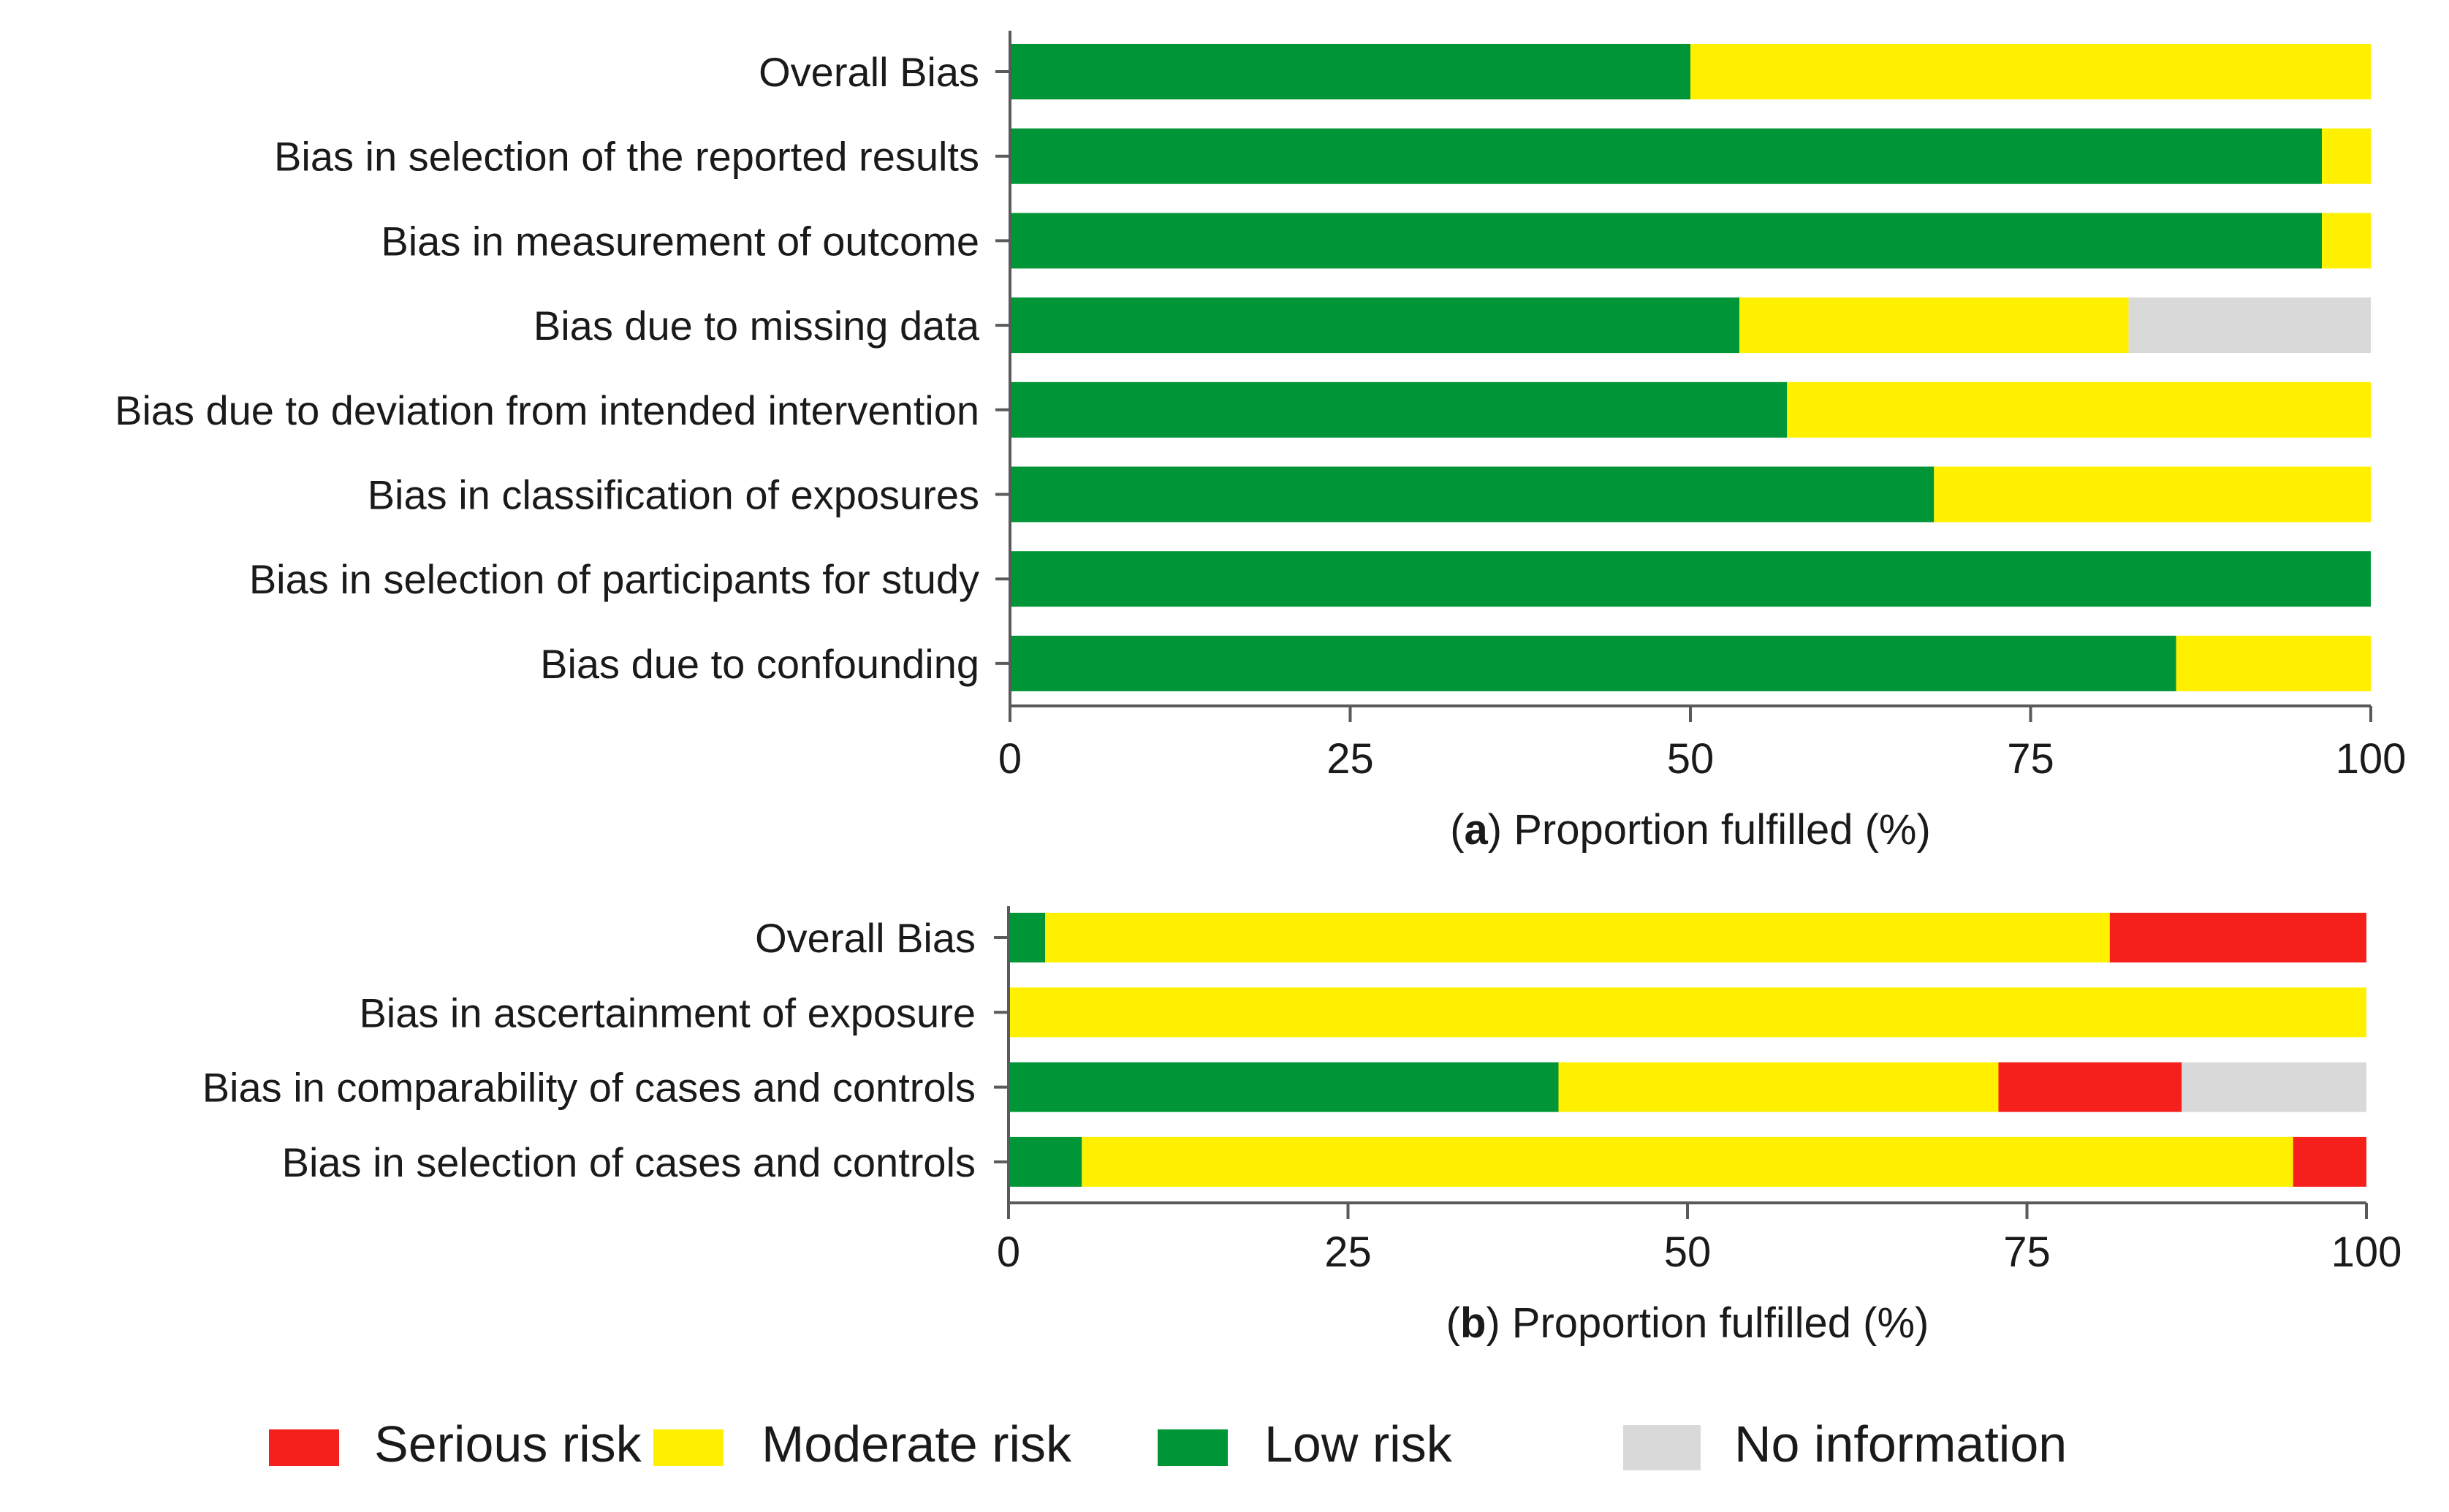 The image size is (2449, 1512). I want to click on x-tick-label-a-1: 25, so click(1350, 759).